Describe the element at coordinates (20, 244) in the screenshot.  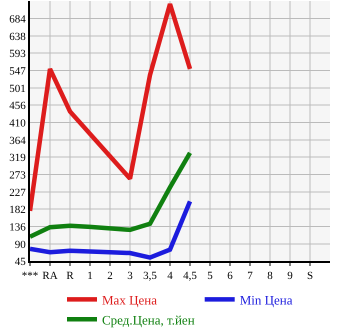
I see `y-tick-label: 90` at that location.